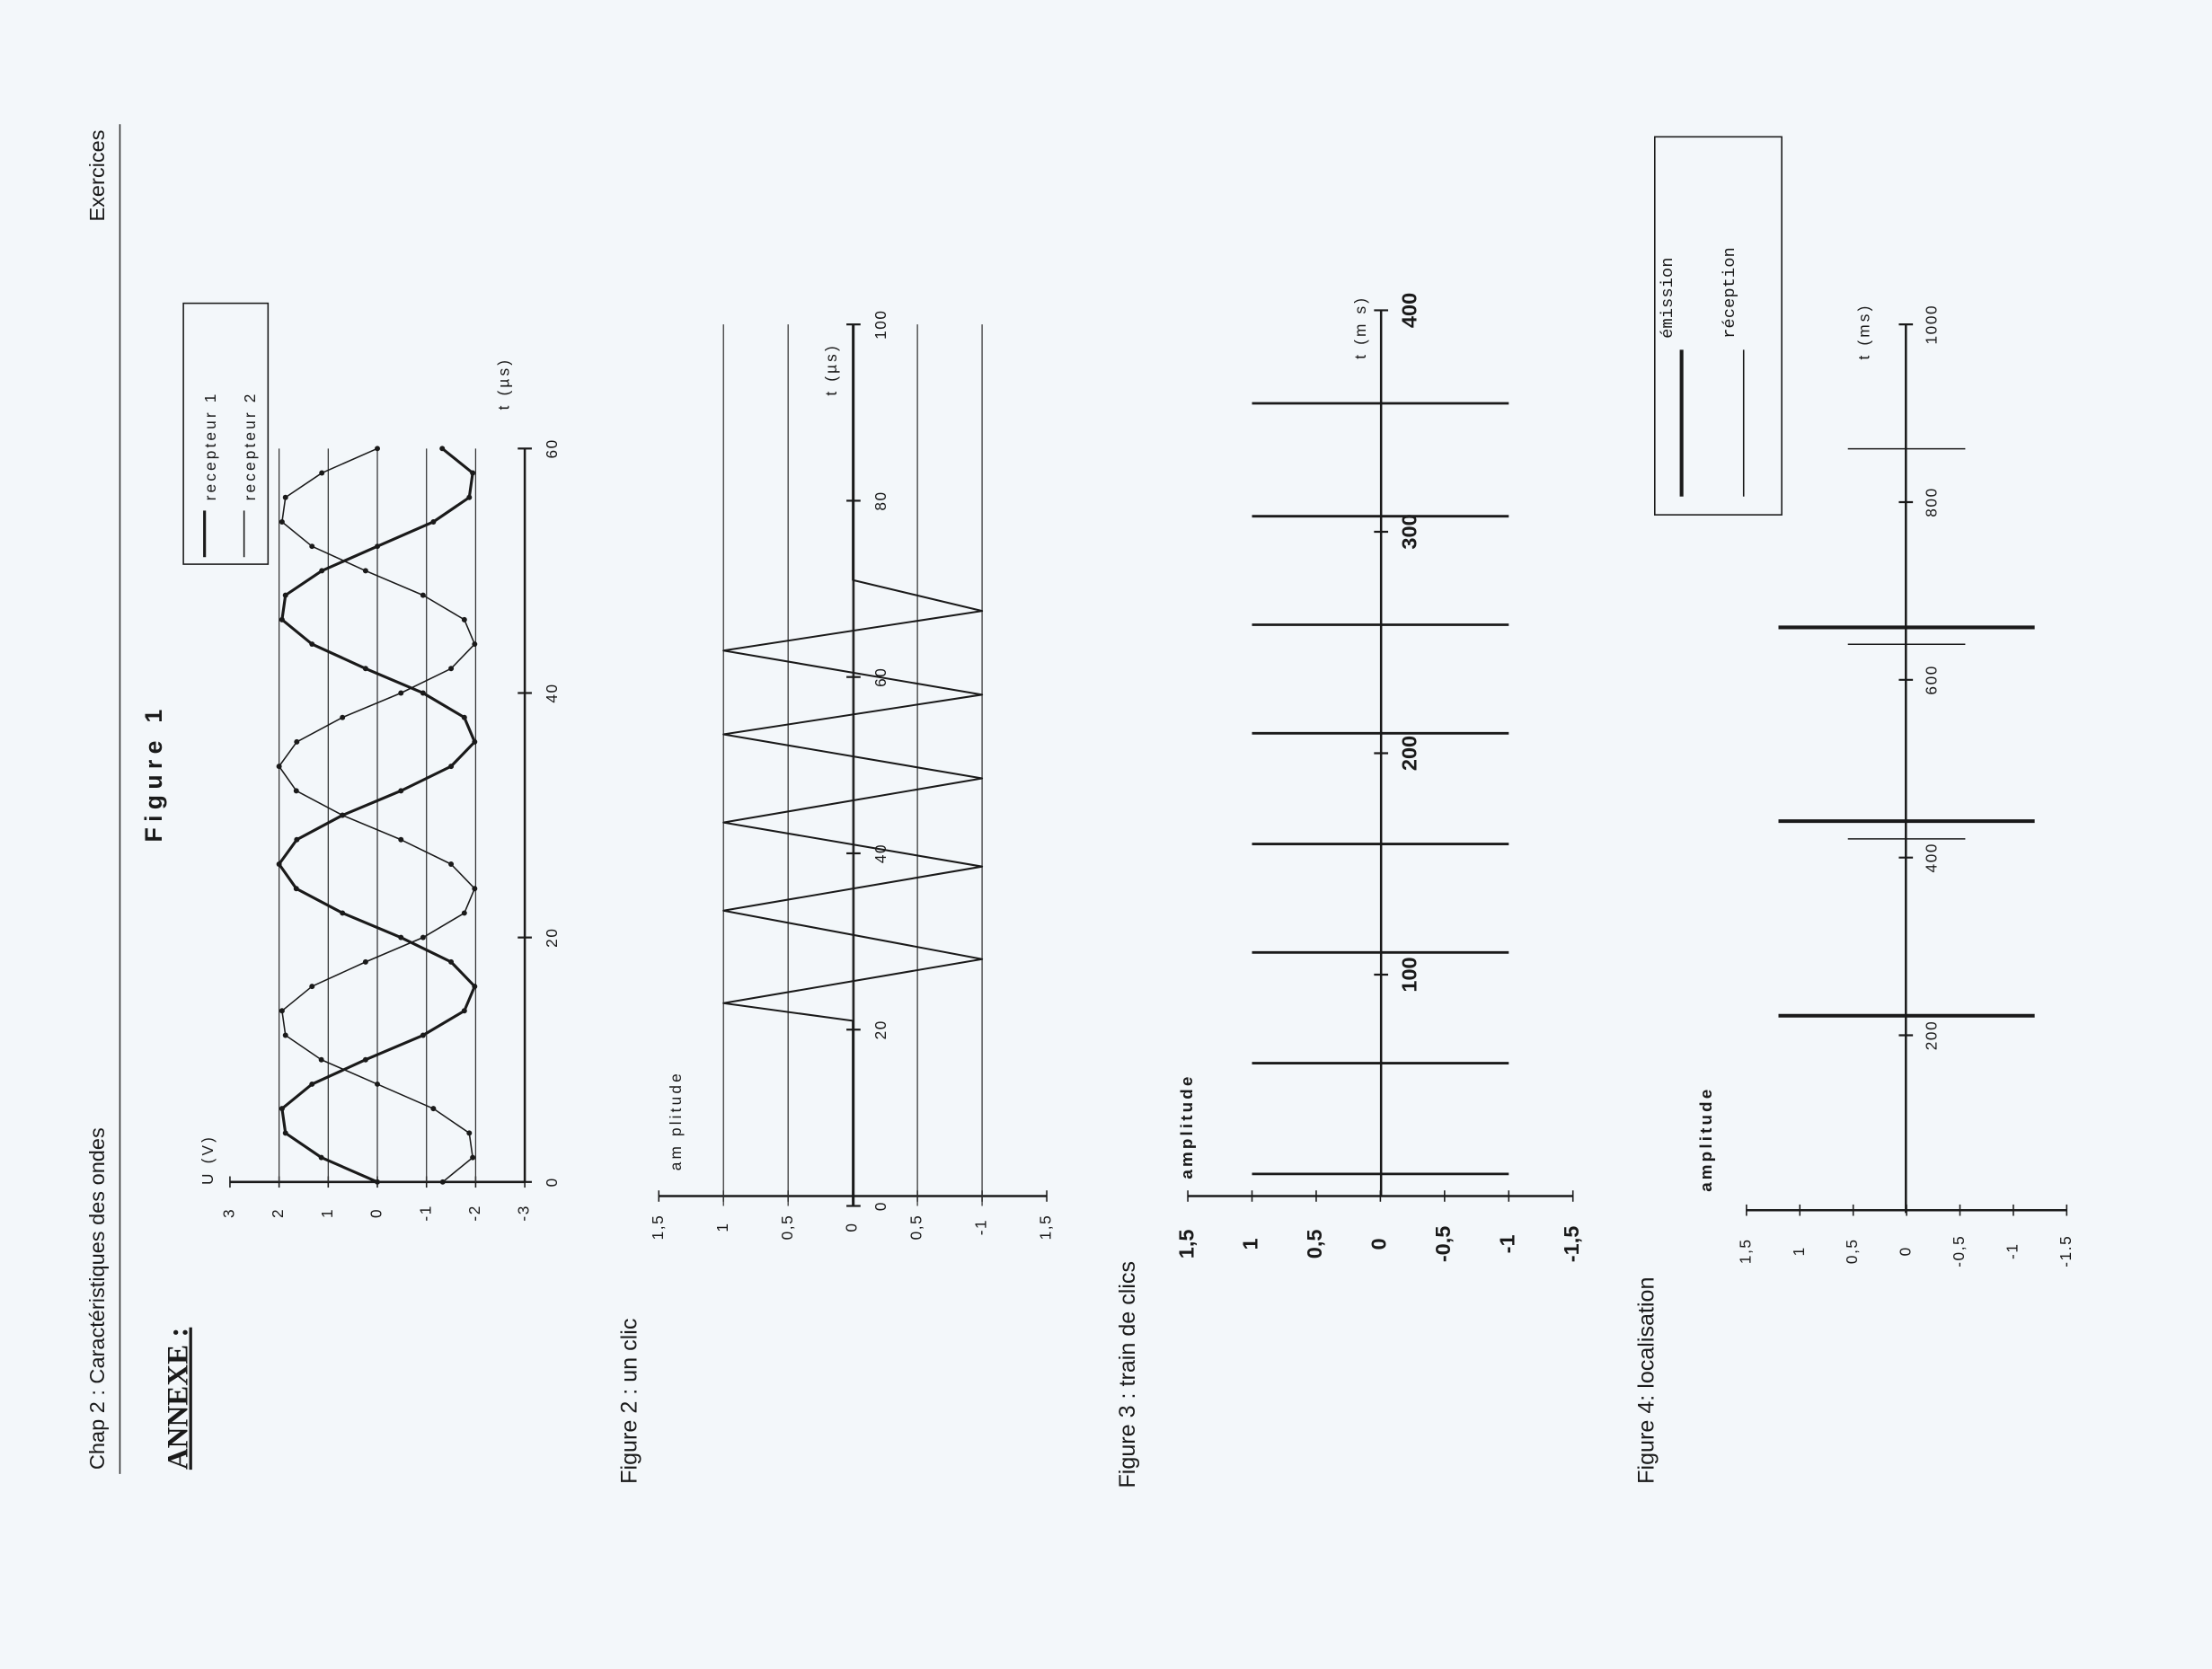  I want to click on x-tick-label: 300, so click(1408, 531).